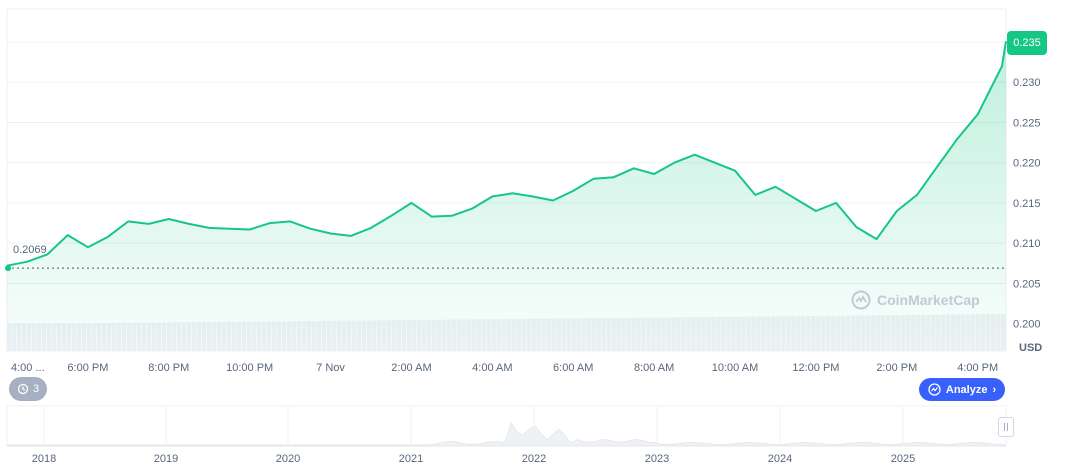  I want to click on y-tick-label: 0.230, so click(1027, 83).